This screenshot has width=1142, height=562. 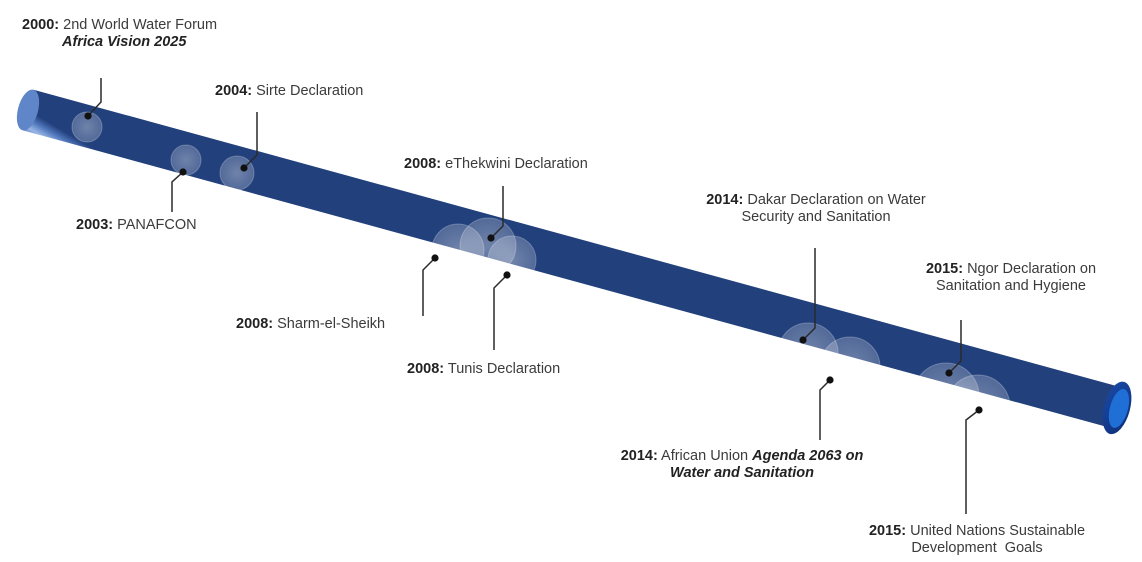 I want to click on marker-2008-tunis, so click(x=507, y=275).